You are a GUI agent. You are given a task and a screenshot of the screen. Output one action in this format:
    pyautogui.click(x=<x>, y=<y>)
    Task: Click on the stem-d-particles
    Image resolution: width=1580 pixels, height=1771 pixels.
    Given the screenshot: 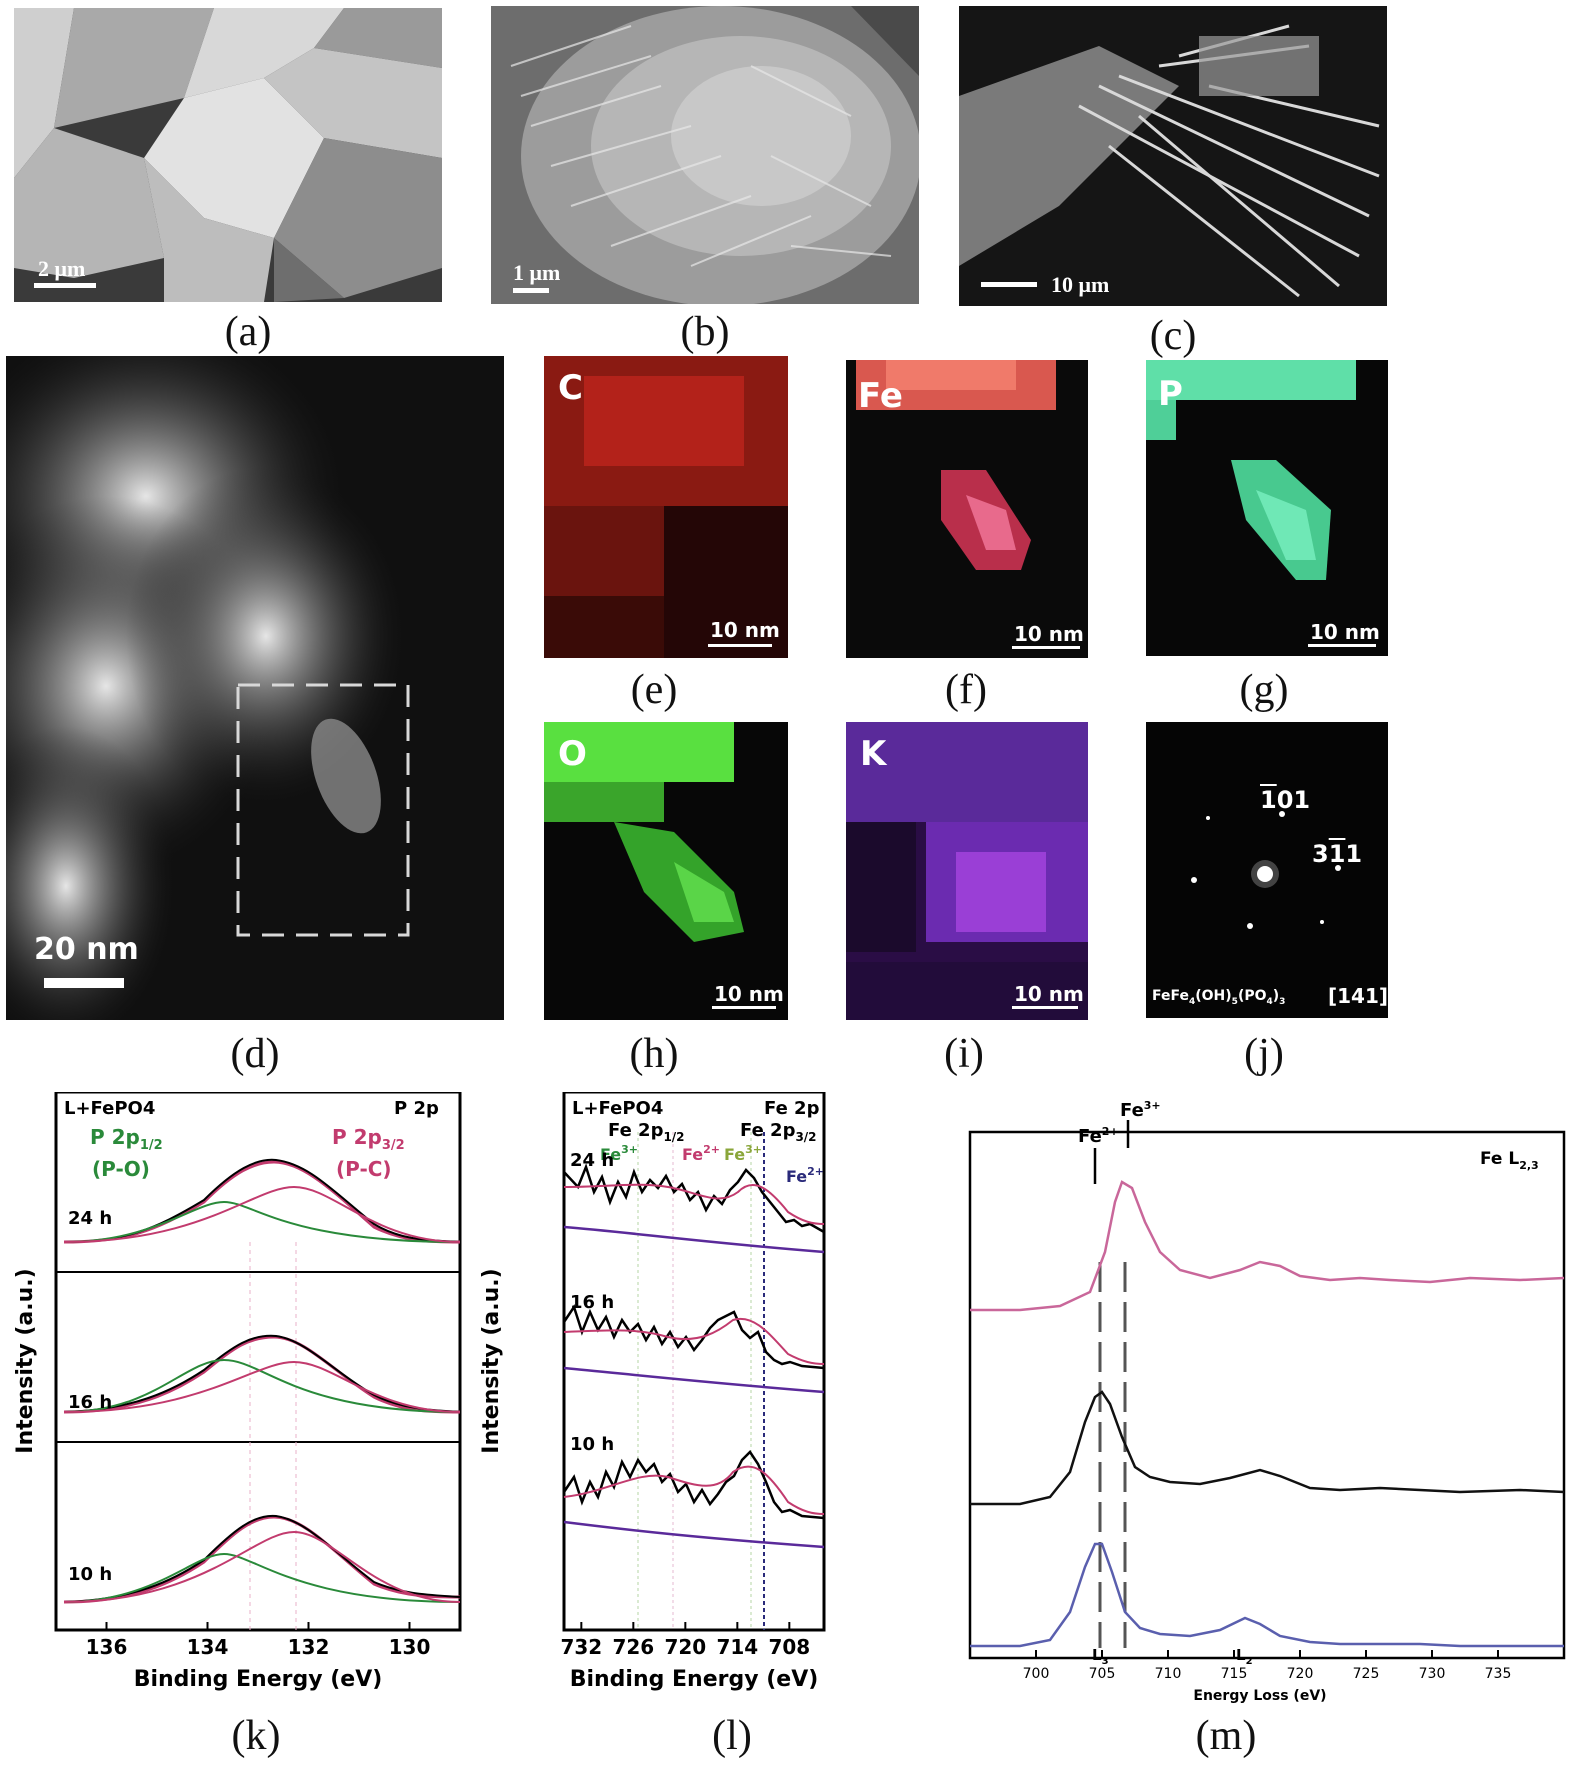 What is the action you would take?
    pyautogui.click(x=255, y=688)
    